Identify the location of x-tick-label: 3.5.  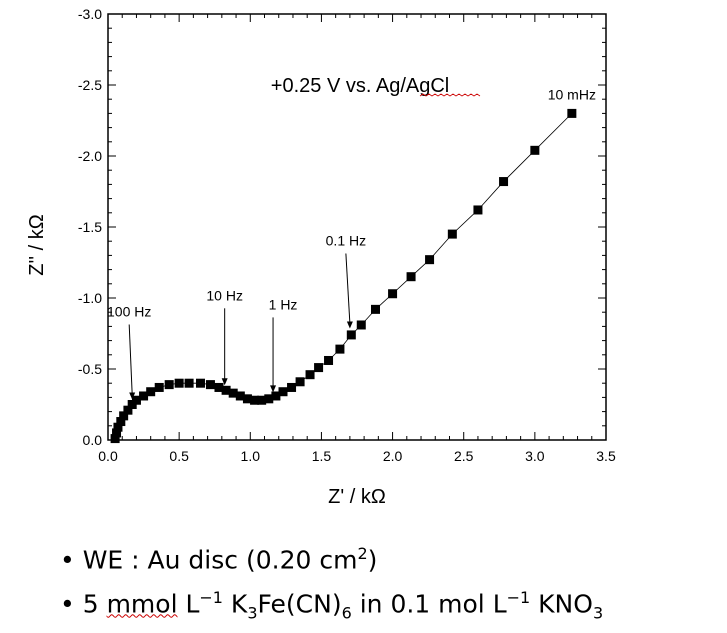
(606, 456).